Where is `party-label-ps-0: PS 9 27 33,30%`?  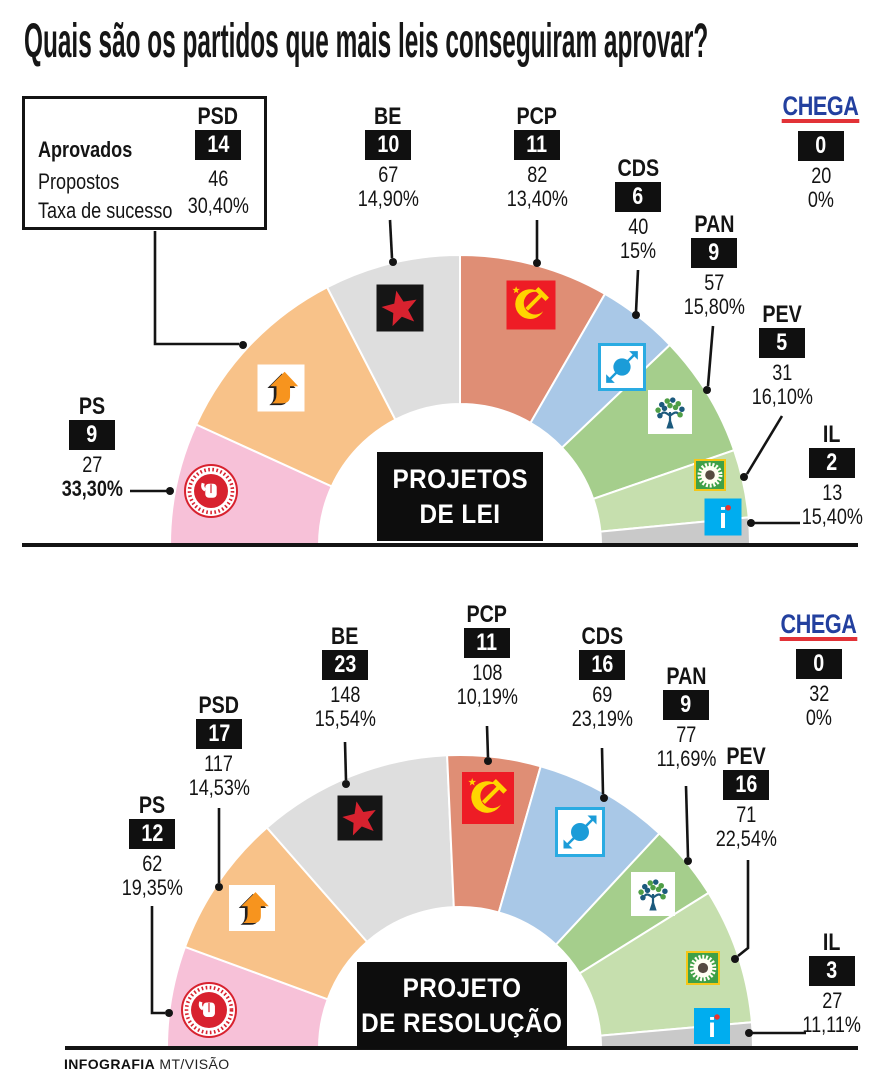 party-label-ps-0: PS 9 27 33,30% is located at coordinates (92, 446).